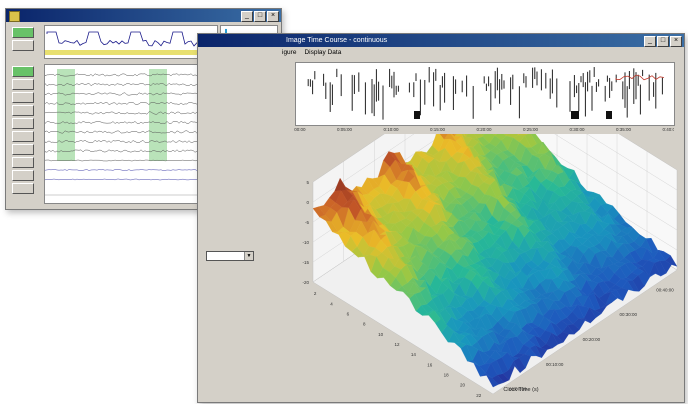 The width and height of the screenshot is (688, 404). I want to click on front-minimize-button: _, so click(650, 41).